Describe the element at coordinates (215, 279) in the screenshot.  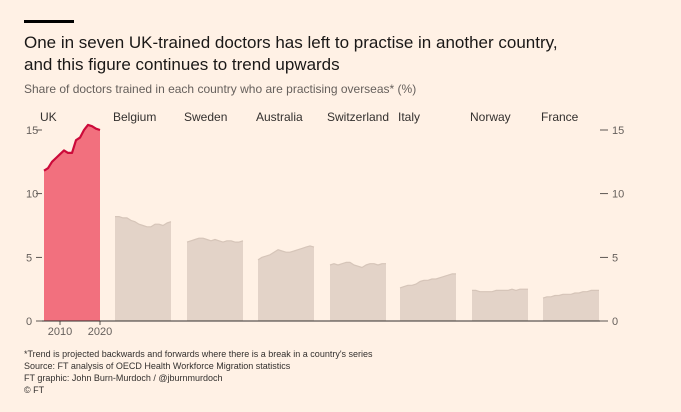
I see `area-sweden` at that location.